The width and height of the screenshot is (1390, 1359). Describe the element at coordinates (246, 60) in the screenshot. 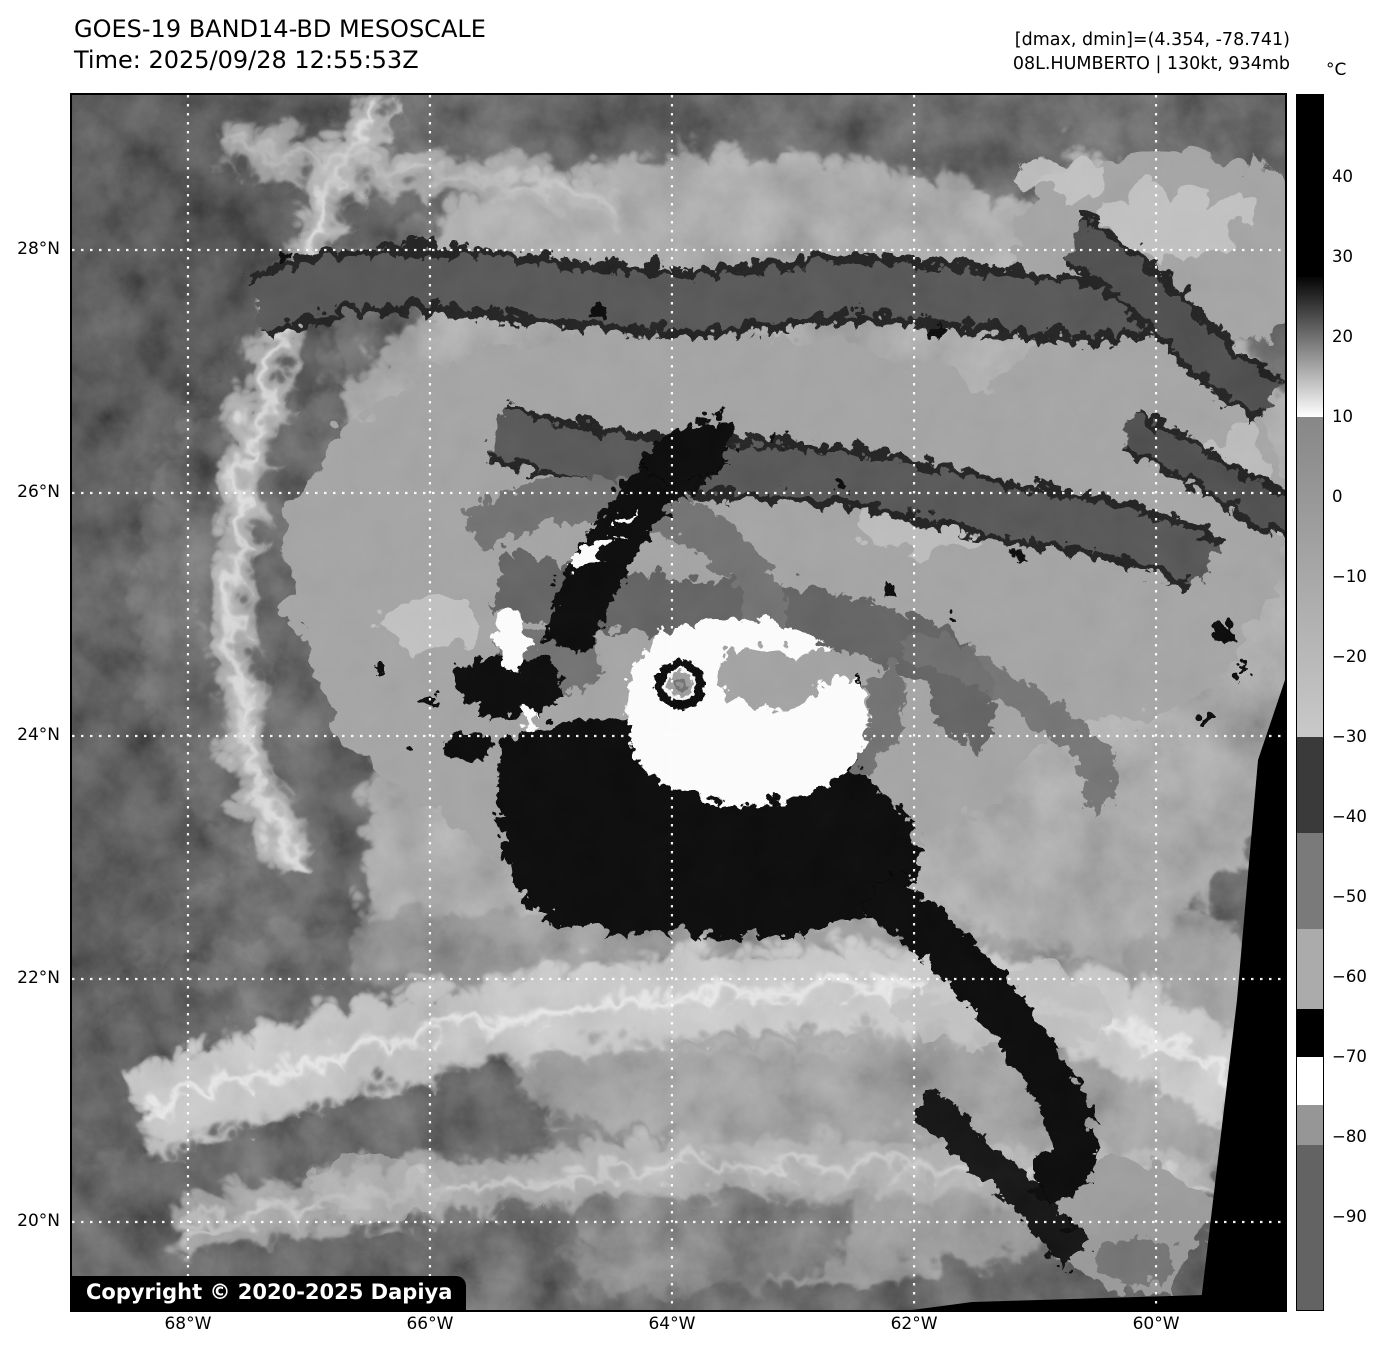

I see `timestamp: Time: 2025/09/28 12:55:53Z` at that location.